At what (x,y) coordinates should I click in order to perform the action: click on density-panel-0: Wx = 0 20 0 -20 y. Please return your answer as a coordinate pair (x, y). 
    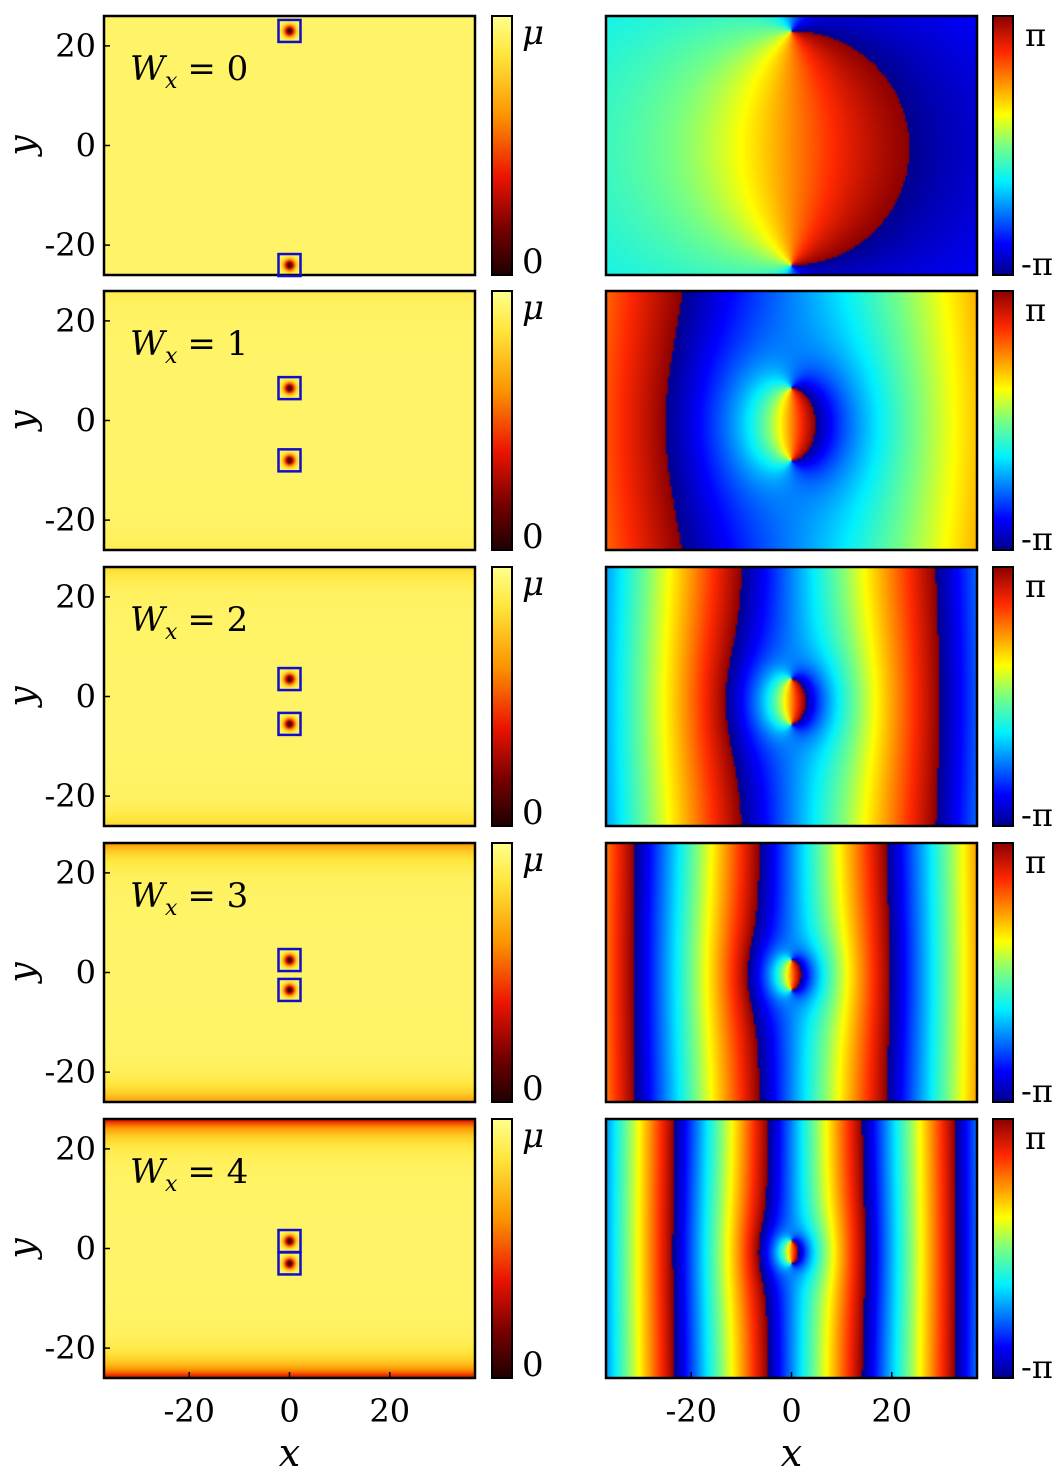
    Looking at the image, I should click on (239, 146).